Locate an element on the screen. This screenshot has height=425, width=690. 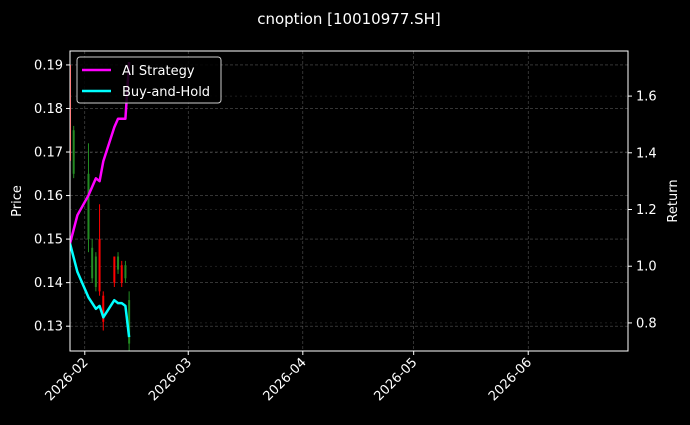
y-axis-right-label: Return is located at coordinates (673, 200).